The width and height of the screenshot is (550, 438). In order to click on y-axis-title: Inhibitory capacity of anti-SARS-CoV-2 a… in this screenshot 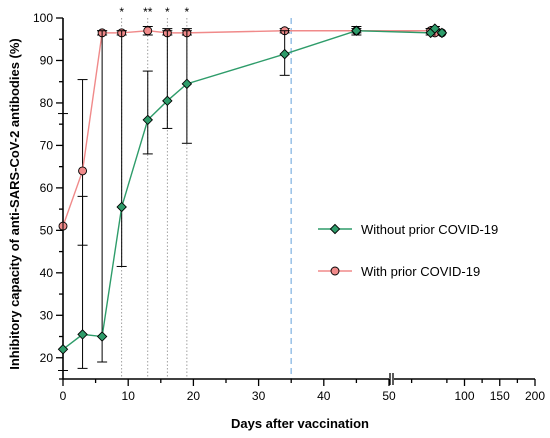, I will do `click(14, 204)`.